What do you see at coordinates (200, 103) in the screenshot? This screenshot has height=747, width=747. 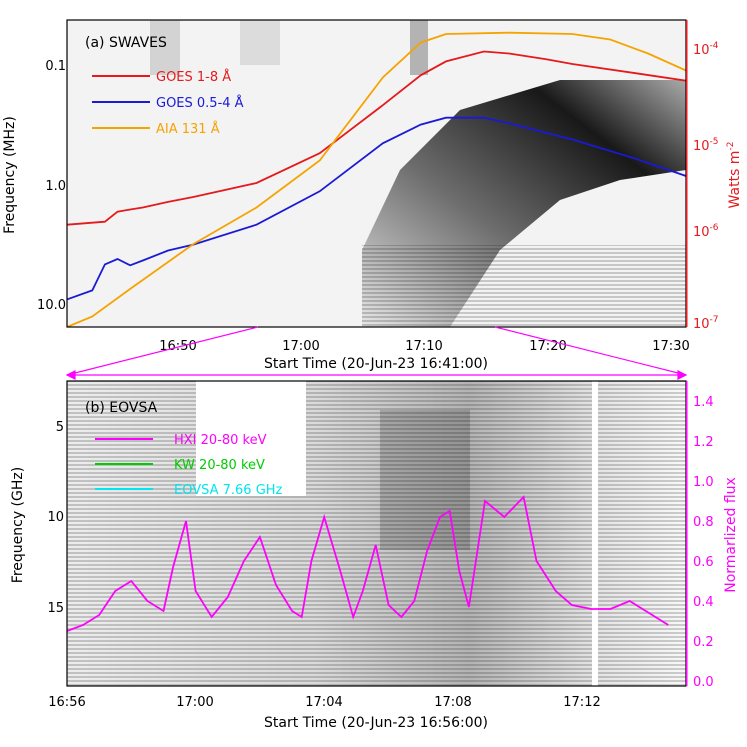 I see `legend-label: GOES 0.5-4 Å` at bounding box center [200, 103].